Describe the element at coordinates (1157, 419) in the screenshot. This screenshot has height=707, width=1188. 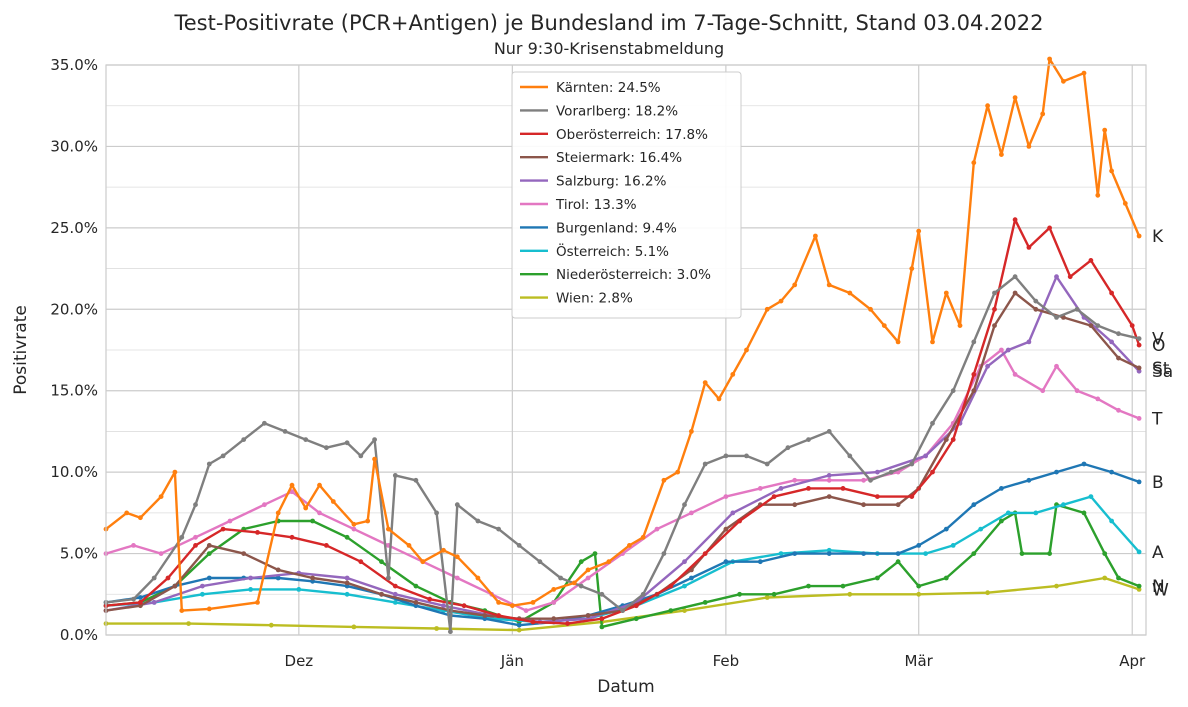
I see `series-end-label: T` at that location.